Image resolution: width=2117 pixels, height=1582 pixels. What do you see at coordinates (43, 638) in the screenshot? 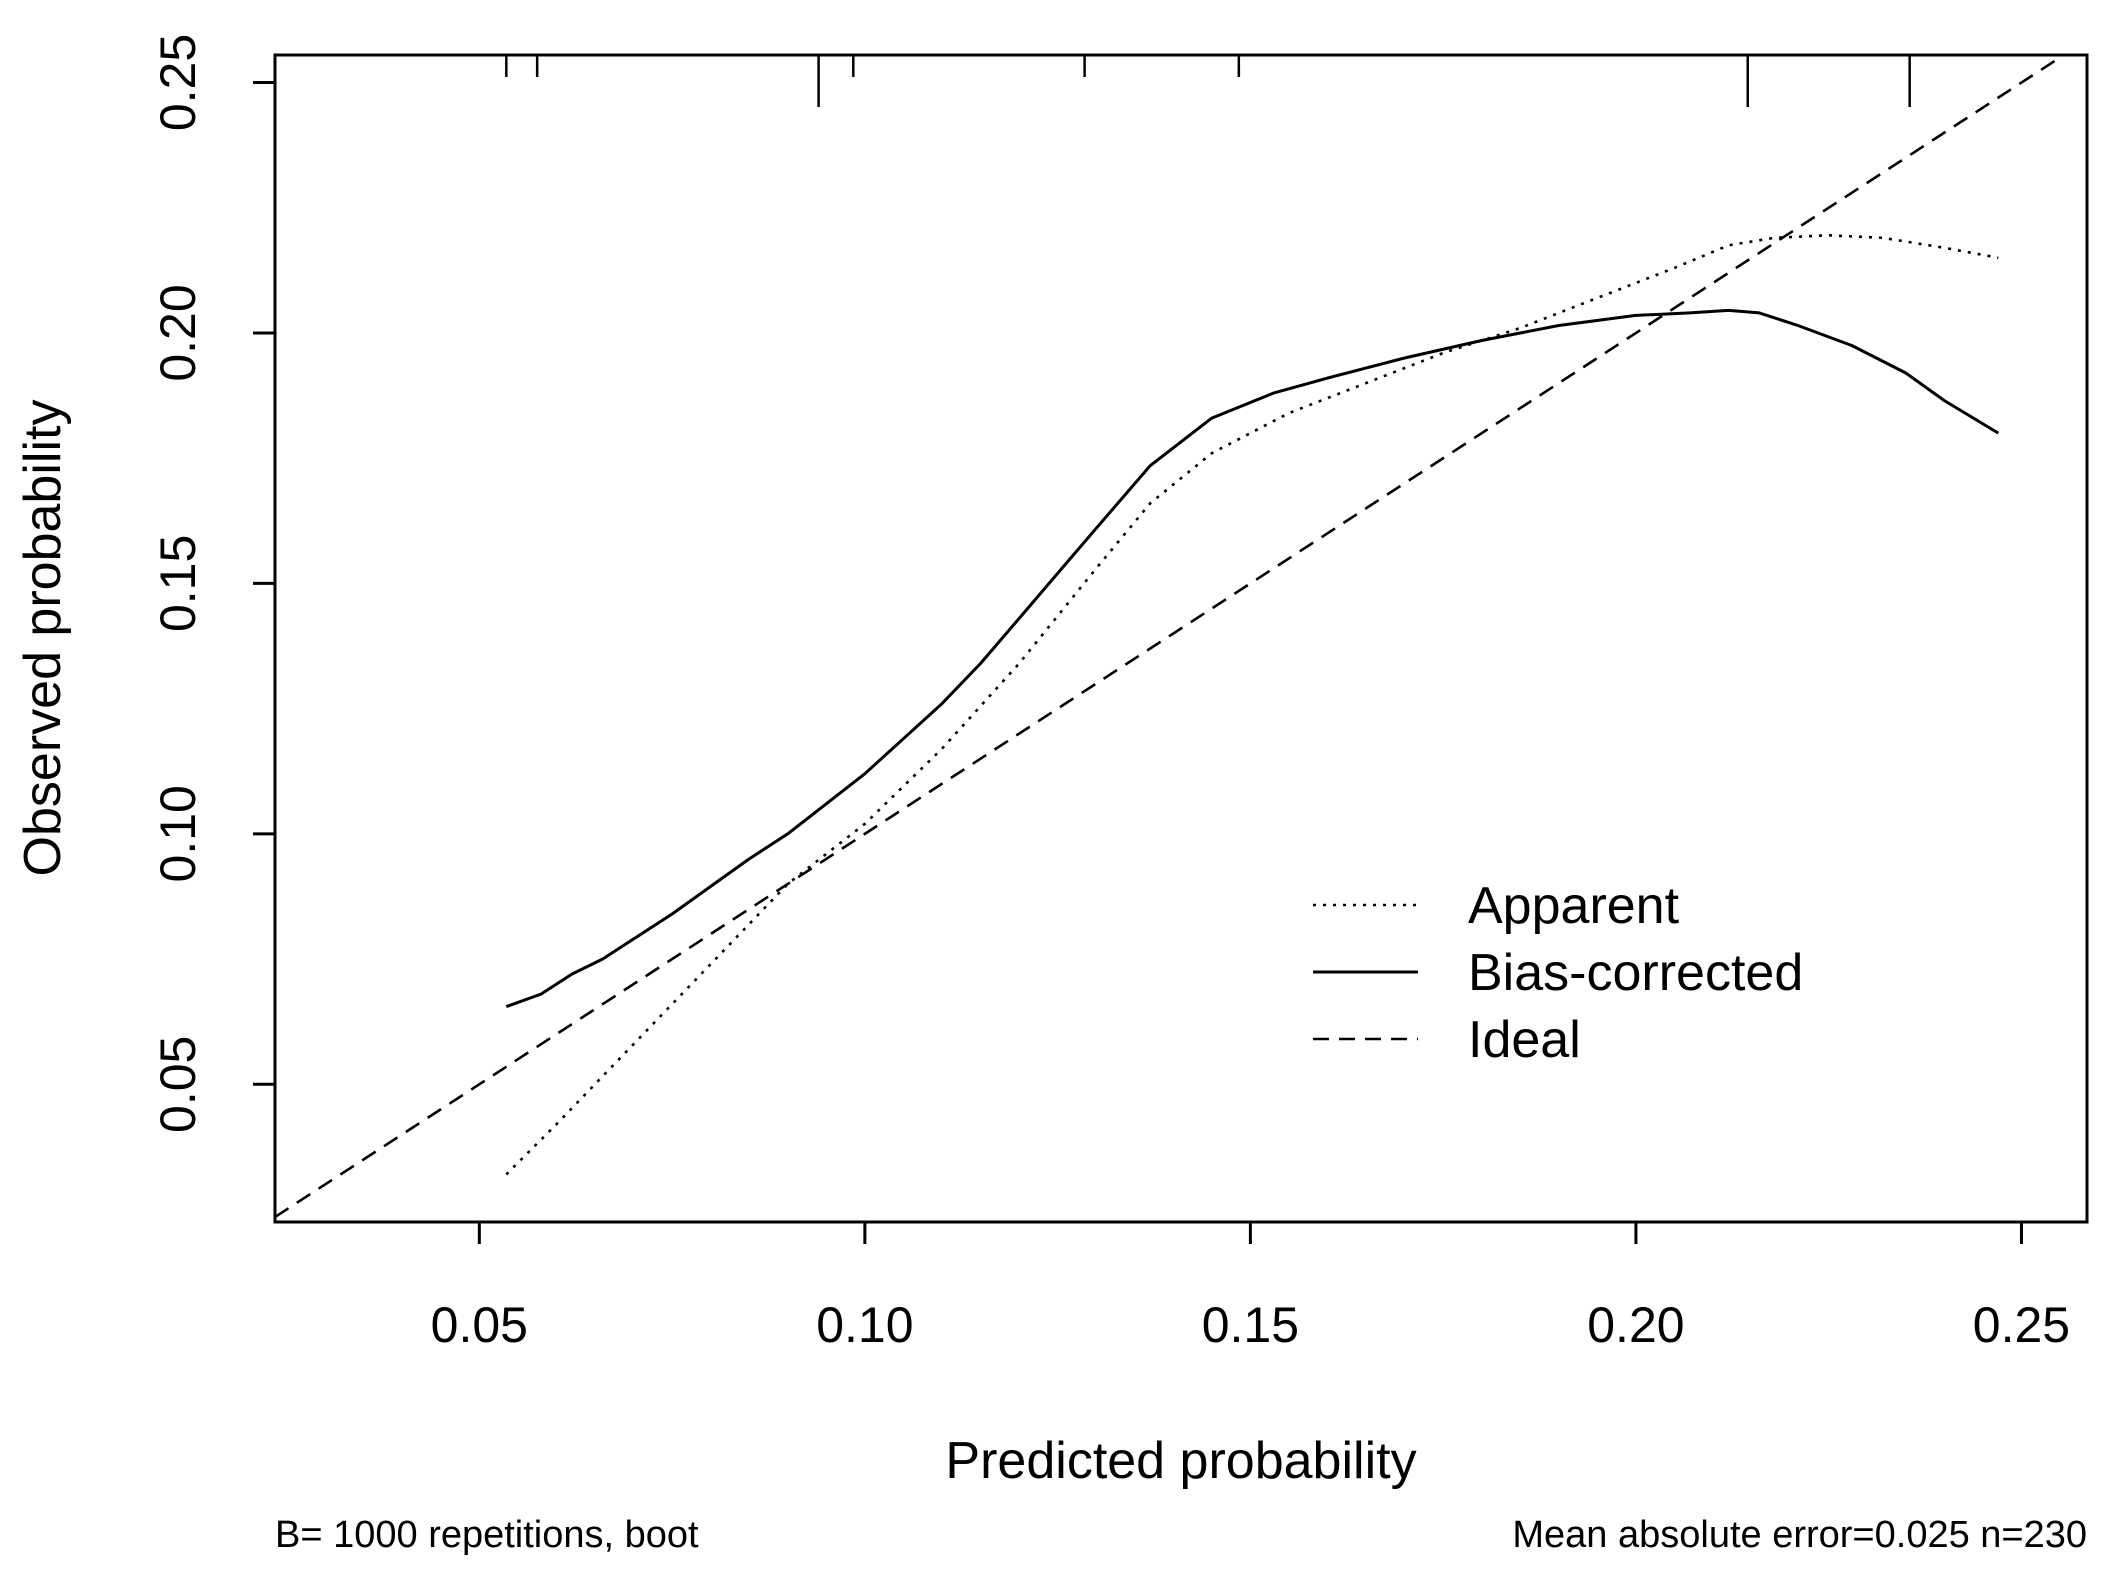
I see `y-axis-title: Observed probability` at bounding box center [43, 638].